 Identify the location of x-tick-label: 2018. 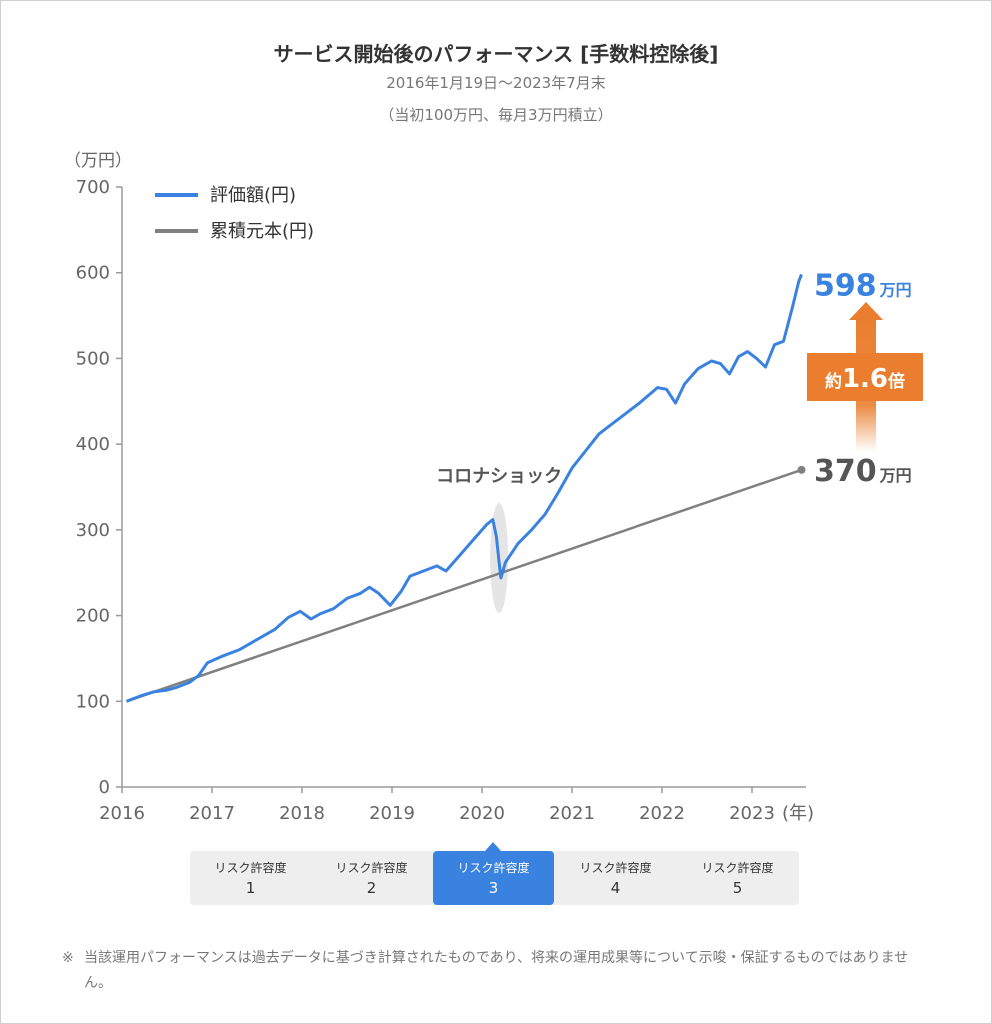
(302, 813).